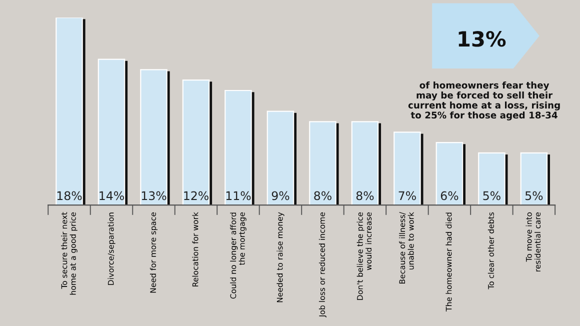 This screenshot has width=580, height=326. I want to click on data-label: 12%, so click(196, 195).